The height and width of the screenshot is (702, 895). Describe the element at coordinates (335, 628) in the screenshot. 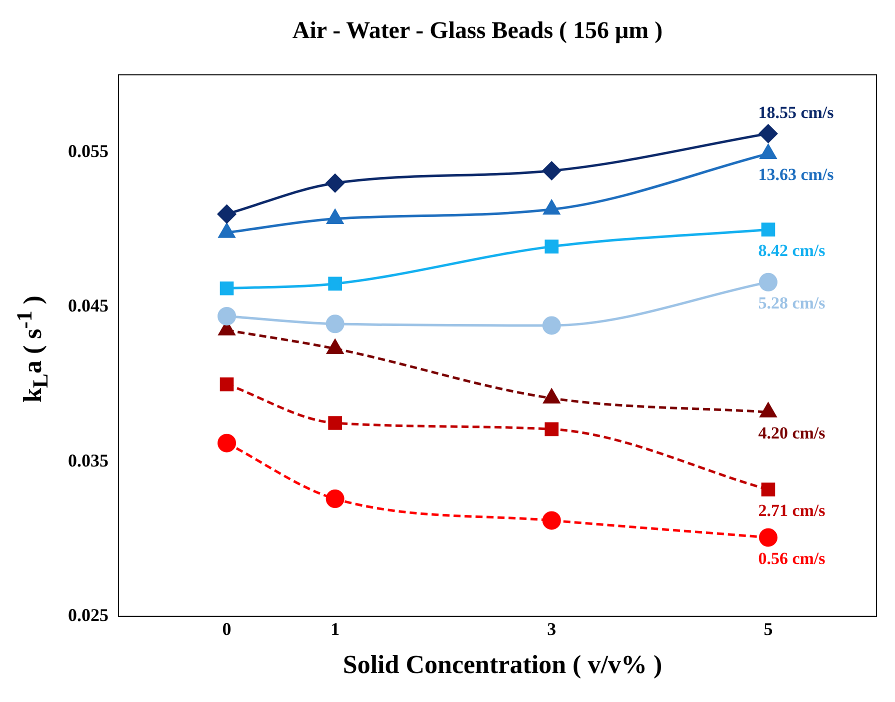

I see `x-tick-label: 1` at that location.